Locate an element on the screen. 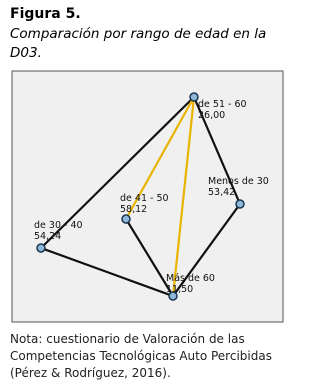  node-value: 11,50 is located at coordinates (179, 289).